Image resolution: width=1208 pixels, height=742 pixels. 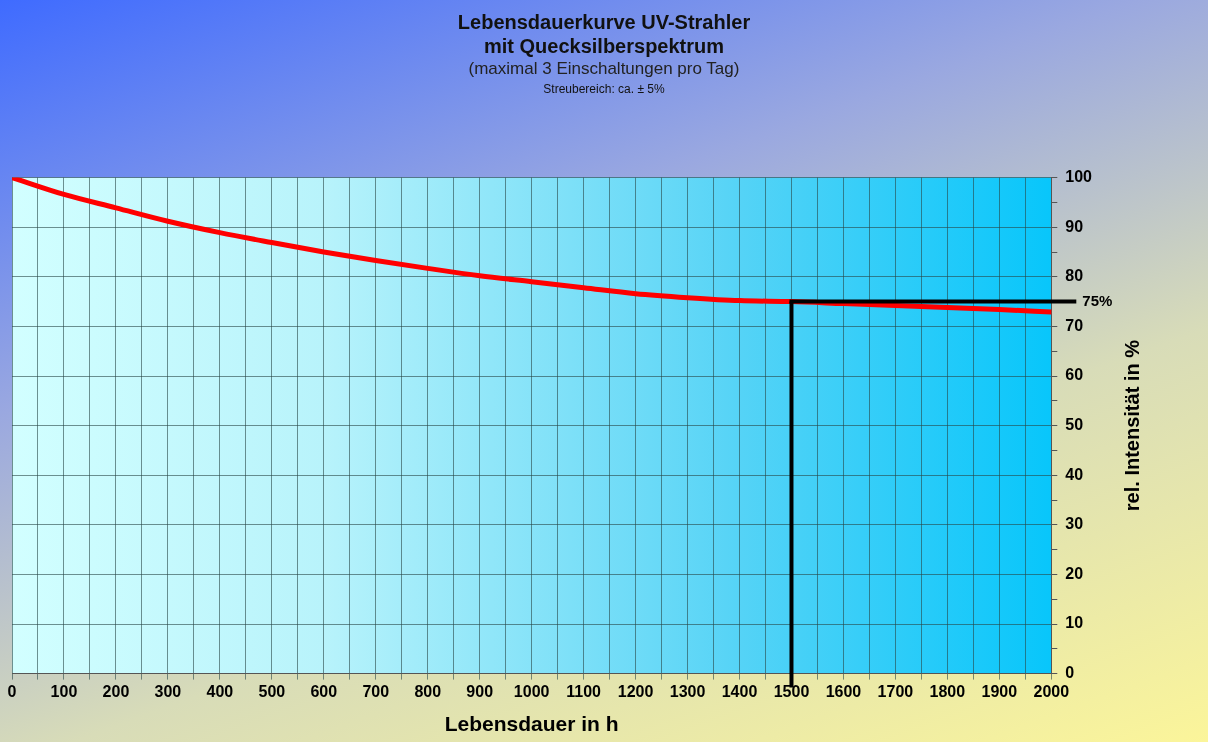 What do you see at coordinates (324, 691) in the screenshot?
I see `x-tick-label: 600` at bounding box center [324, 691].